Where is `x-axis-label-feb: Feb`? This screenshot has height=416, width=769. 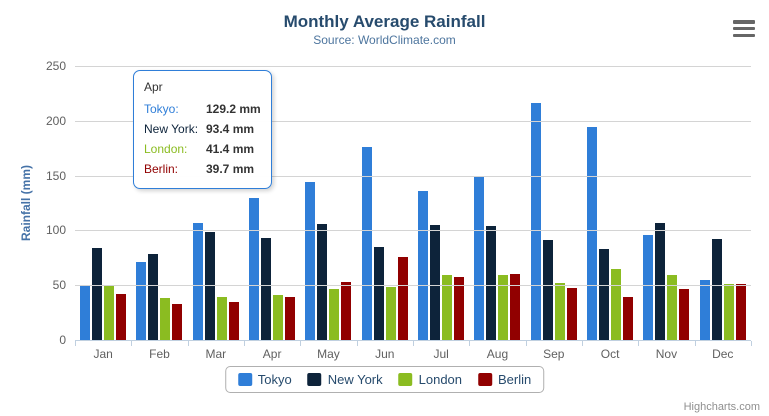
x-axis-label-feb: Feb is located at coordinates (159, 354).